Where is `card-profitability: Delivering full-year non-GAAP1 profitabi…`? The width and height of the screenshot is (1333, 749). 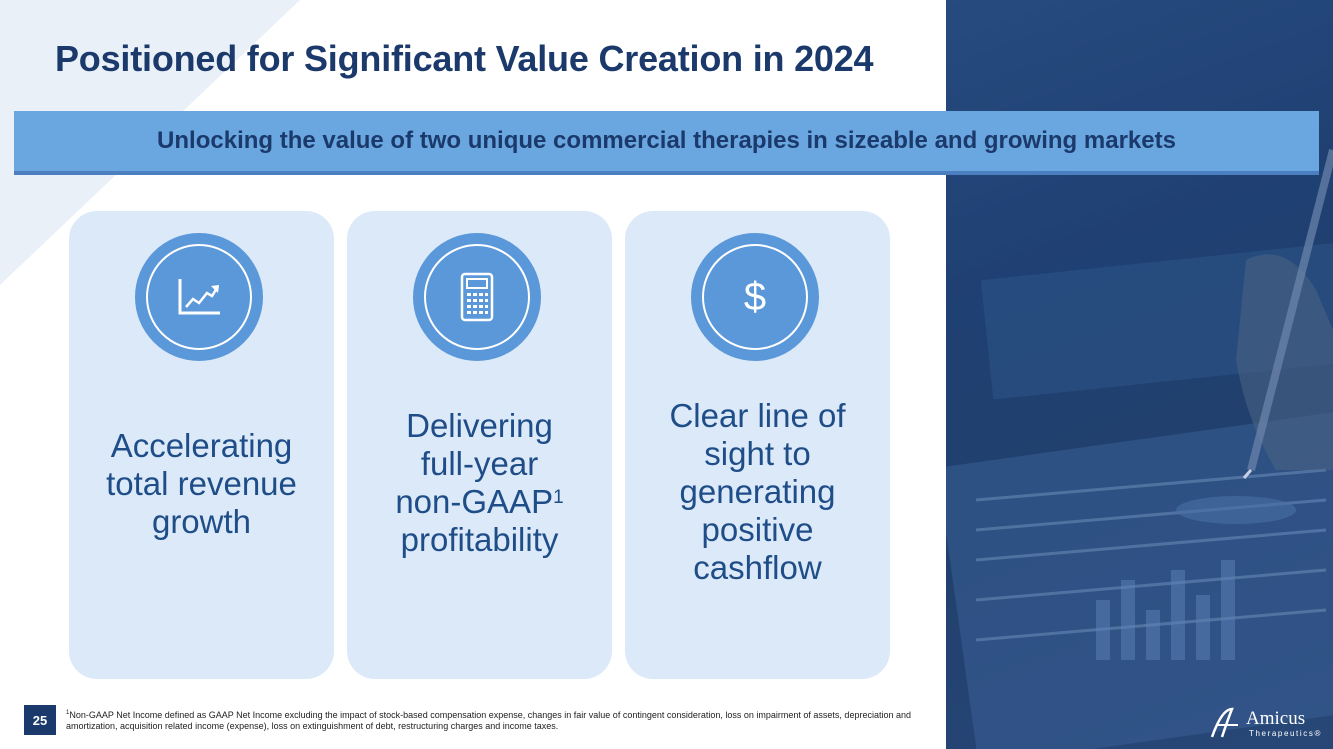 card-profitability: Delivering full-year non-GAAP1 profitabi… is located at coordinates (479, 445).